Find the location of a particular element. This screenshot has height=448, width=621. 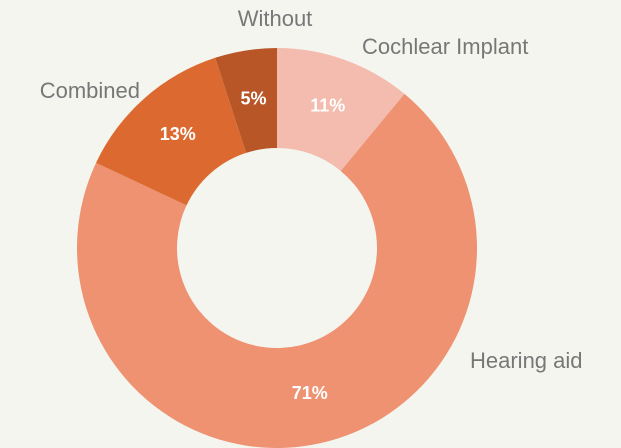

category-label: Cochlear Implant is located at coordinates (445, 46).